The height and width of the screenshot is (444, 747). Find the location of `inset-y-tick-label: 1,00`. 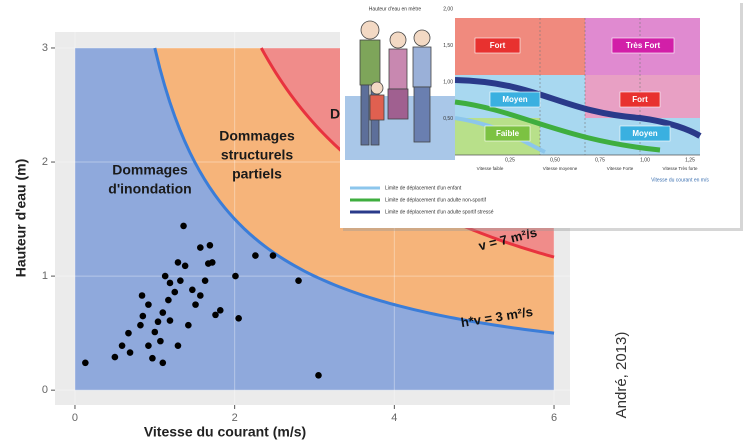

inset-y-tick-label: 1,00 is located at coordinates (448, 82).